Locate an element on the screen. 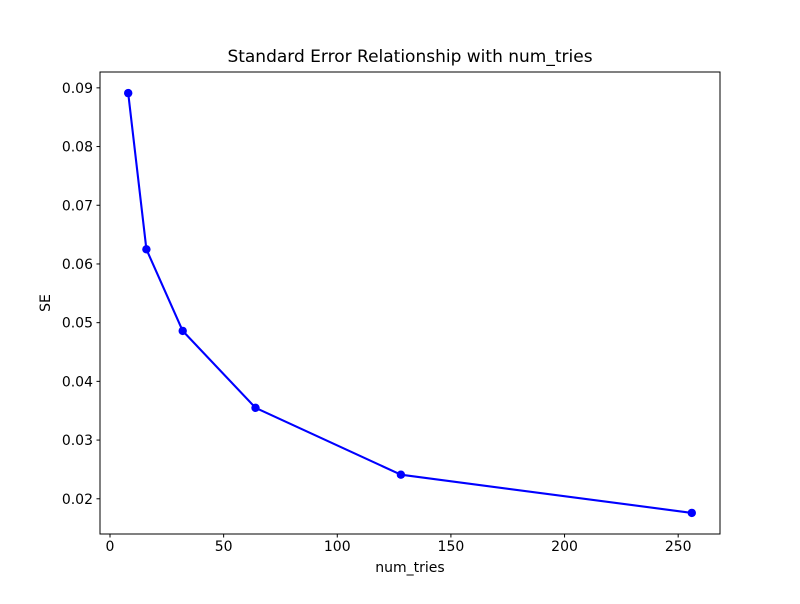  x-tick-label: 150 is located at coordinates (451, 547).